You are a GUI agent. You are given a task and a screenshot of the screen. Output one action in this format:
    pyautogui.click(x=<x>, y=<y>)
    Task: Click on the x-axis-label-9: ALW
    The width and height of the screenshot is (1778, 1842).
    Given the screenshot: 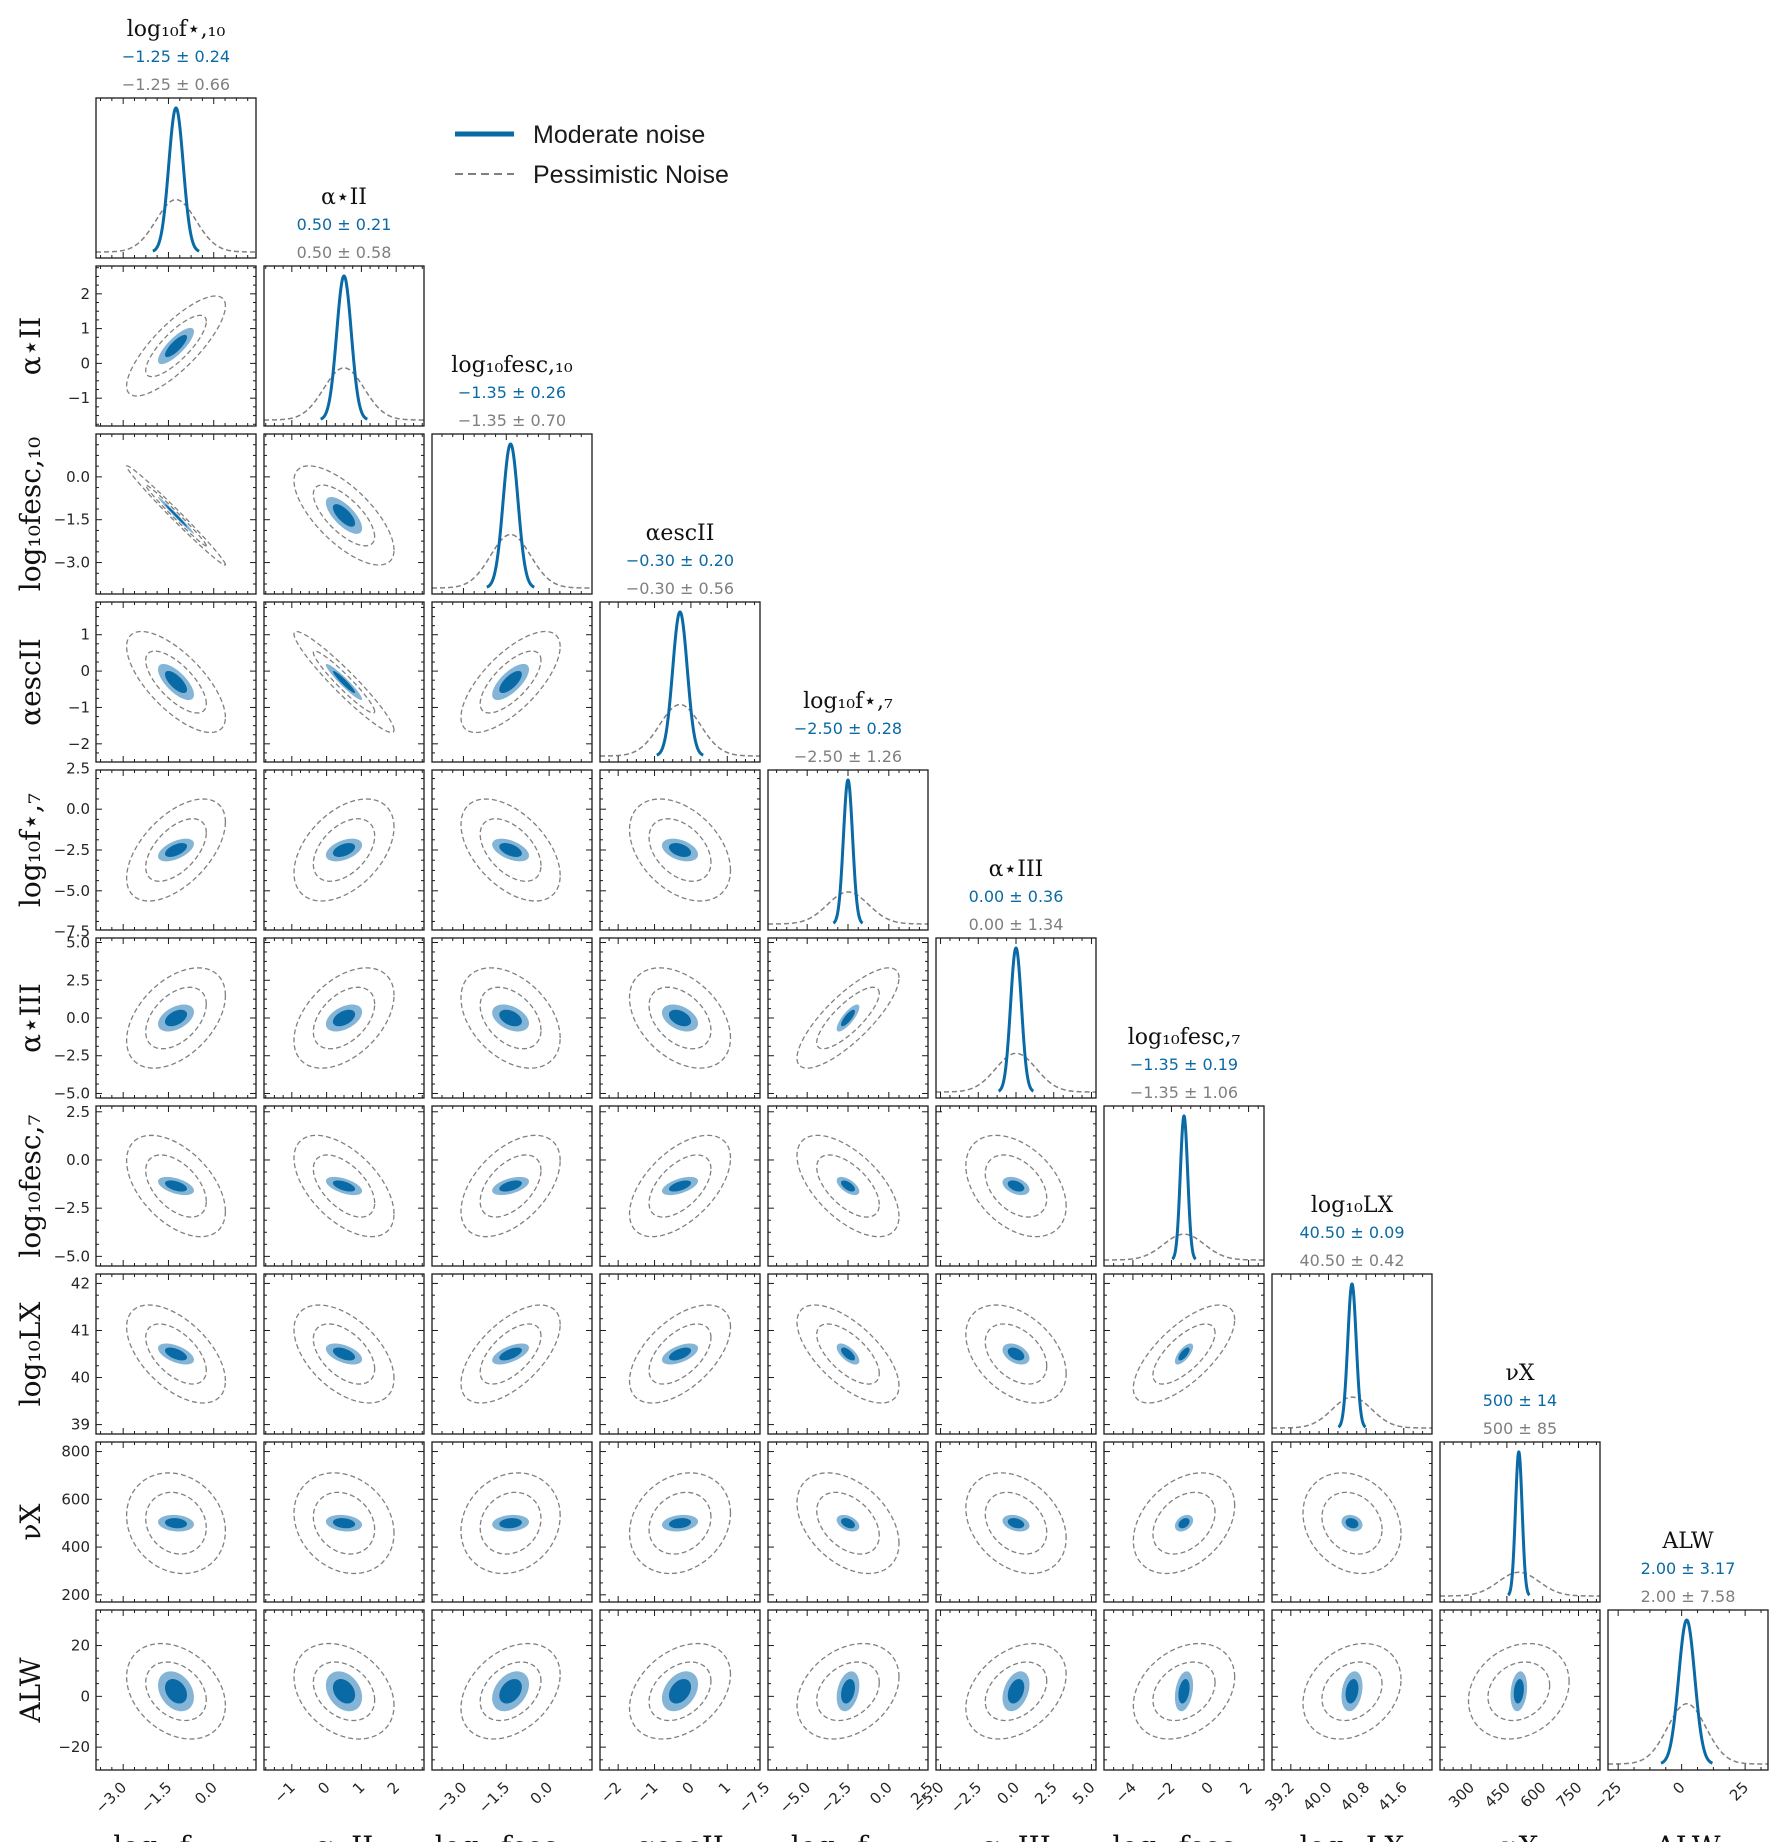 What is the action you would take?
    pyautogui.click(x=1687, y=1836)
    